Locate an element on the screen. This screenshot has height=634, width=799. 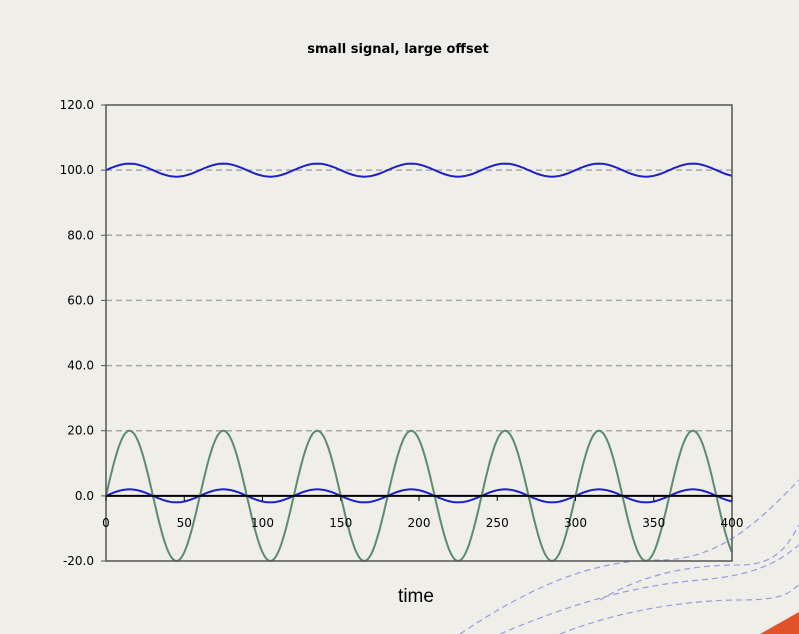
y-tick-label: 80.0 is located at coordinates (80, 235).